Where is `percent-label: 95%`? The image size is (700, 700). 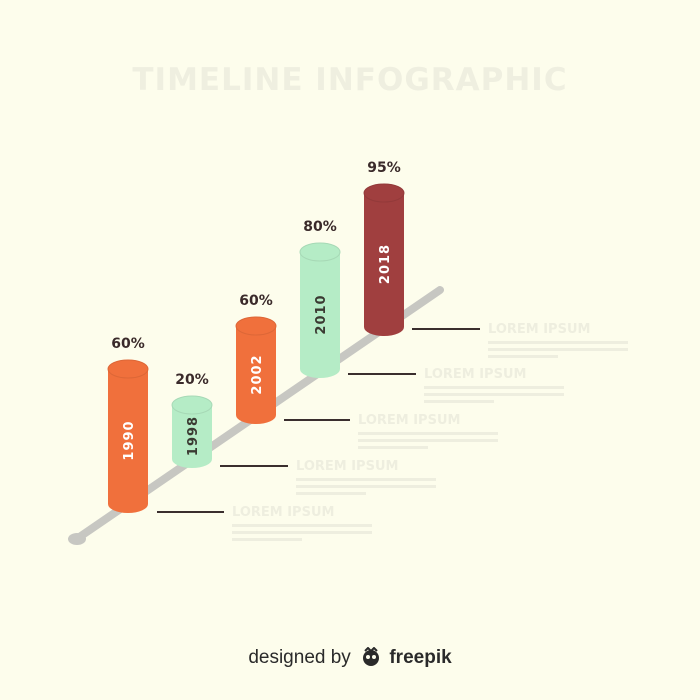
percent-label: 95% is located at coordinates (384, 168).